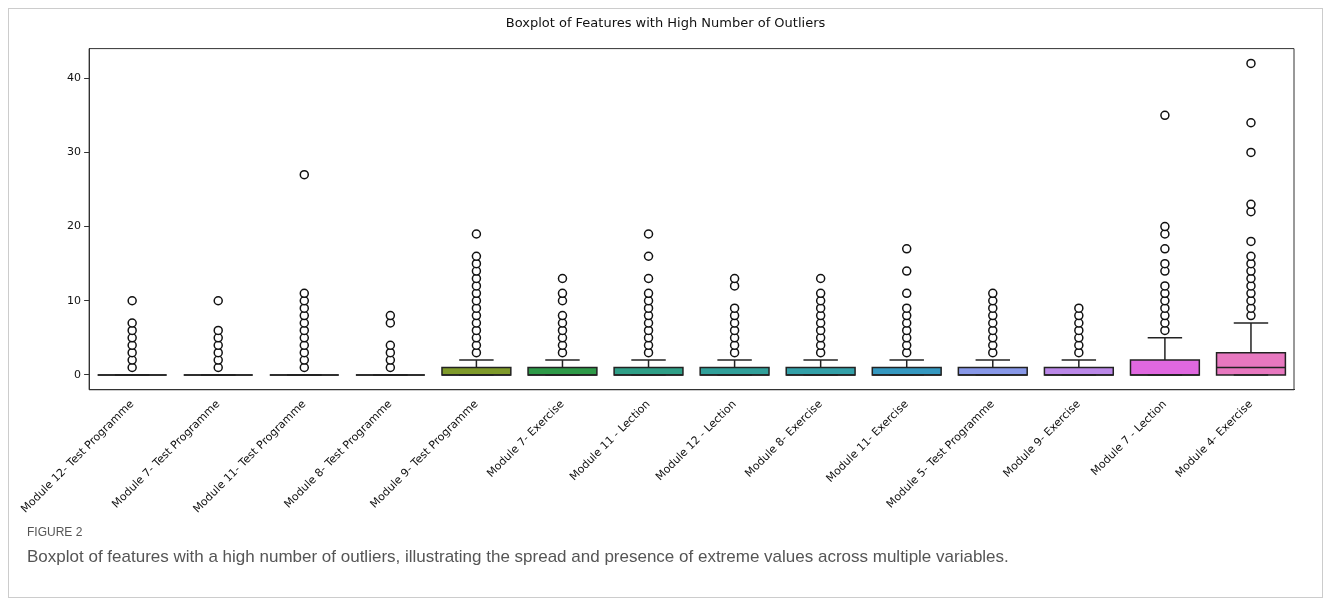  Describe the element at coordinates (518, 557) in the screenshot. I see `text: Boxplot of features with a high number of outliers, illustrating the spread and presence of extreme values across multiple variables.` at that location.